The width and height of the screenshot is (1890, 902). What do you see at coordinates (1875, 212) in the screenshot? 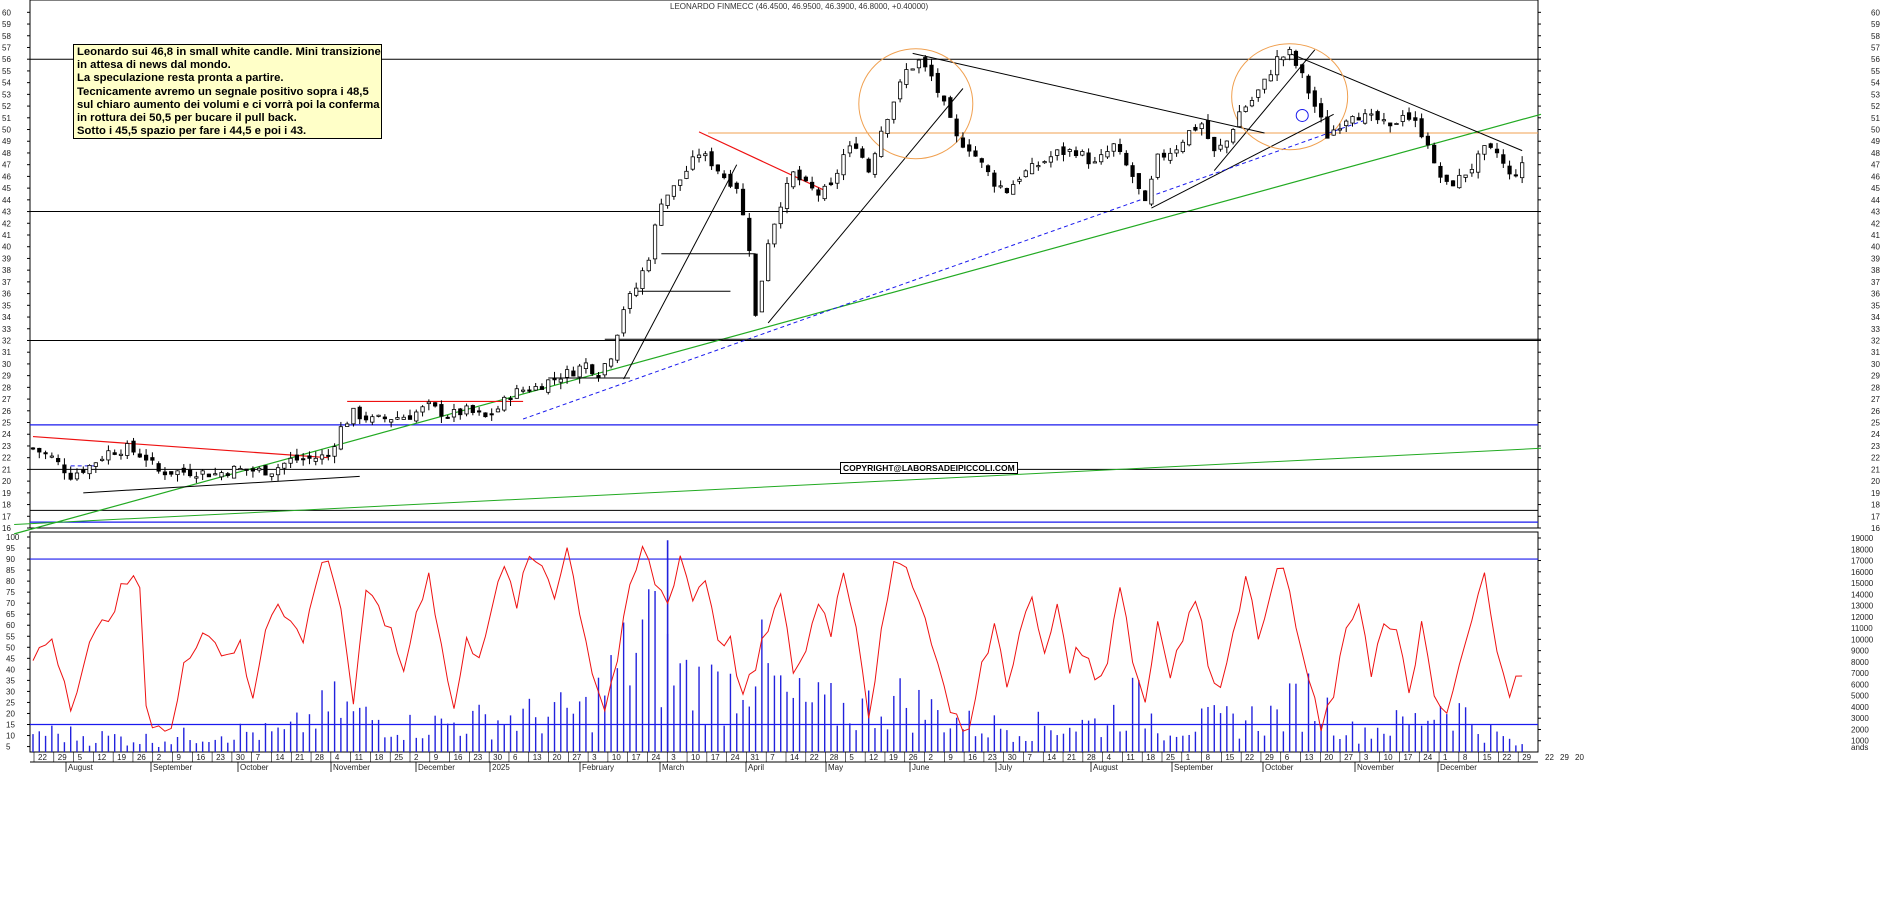
I see `price-tick-label: 43` at bounding box center [1875, 212].